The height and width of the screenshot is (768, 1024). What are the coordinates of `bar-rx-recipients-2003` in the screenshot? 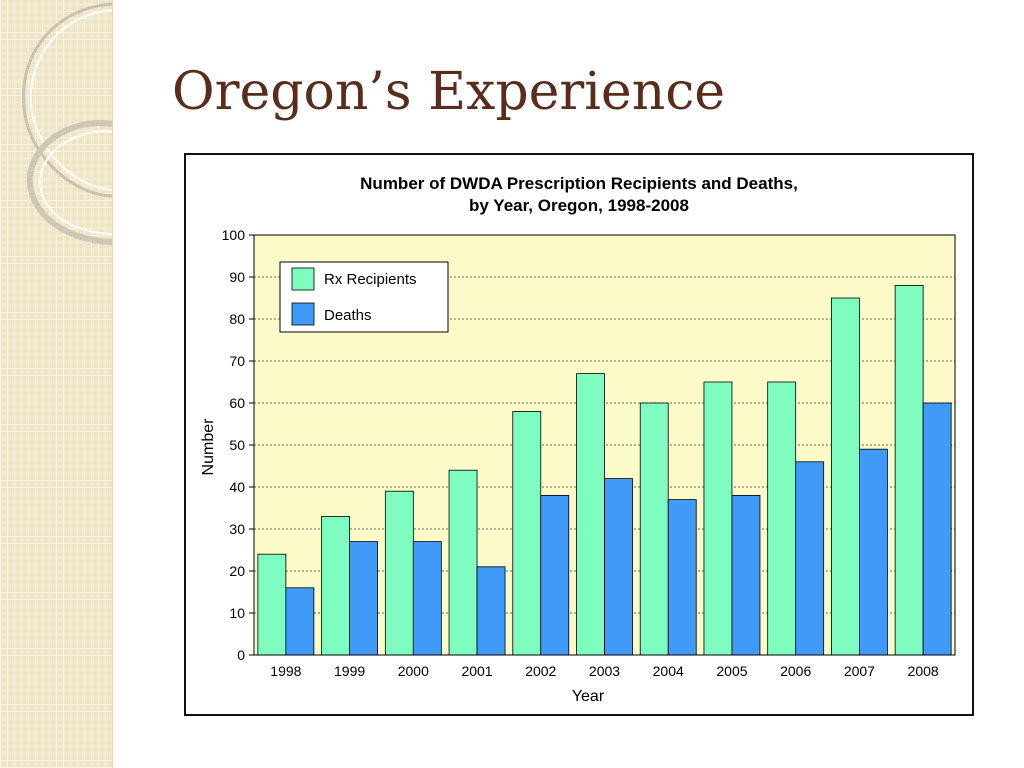 It's located at (590, 514).